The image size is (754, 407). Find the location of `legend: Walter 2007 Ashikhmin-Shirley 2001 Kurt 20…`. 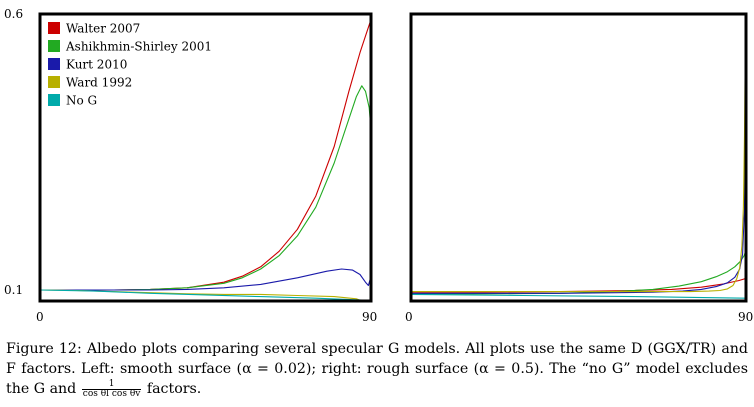

legend: Walter 2007 Ashikhmin-Shirley 2001 Kurt 20… is located at coordinates (130, 65).